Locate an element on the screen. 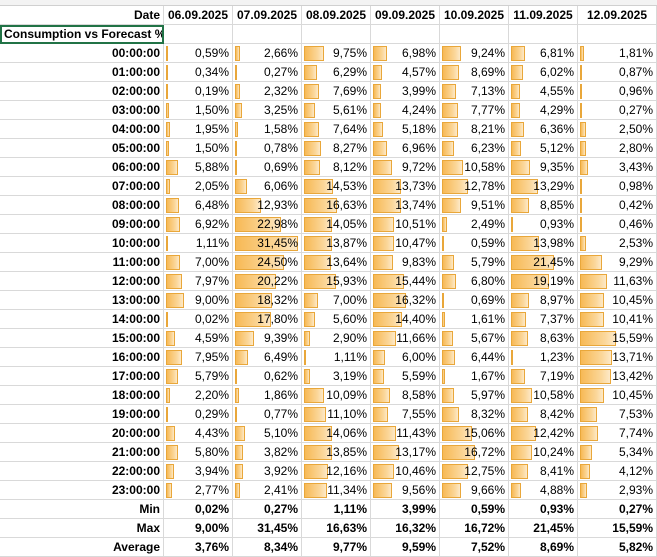  data-cell: 10,46% is located at coordinates (405, 471).